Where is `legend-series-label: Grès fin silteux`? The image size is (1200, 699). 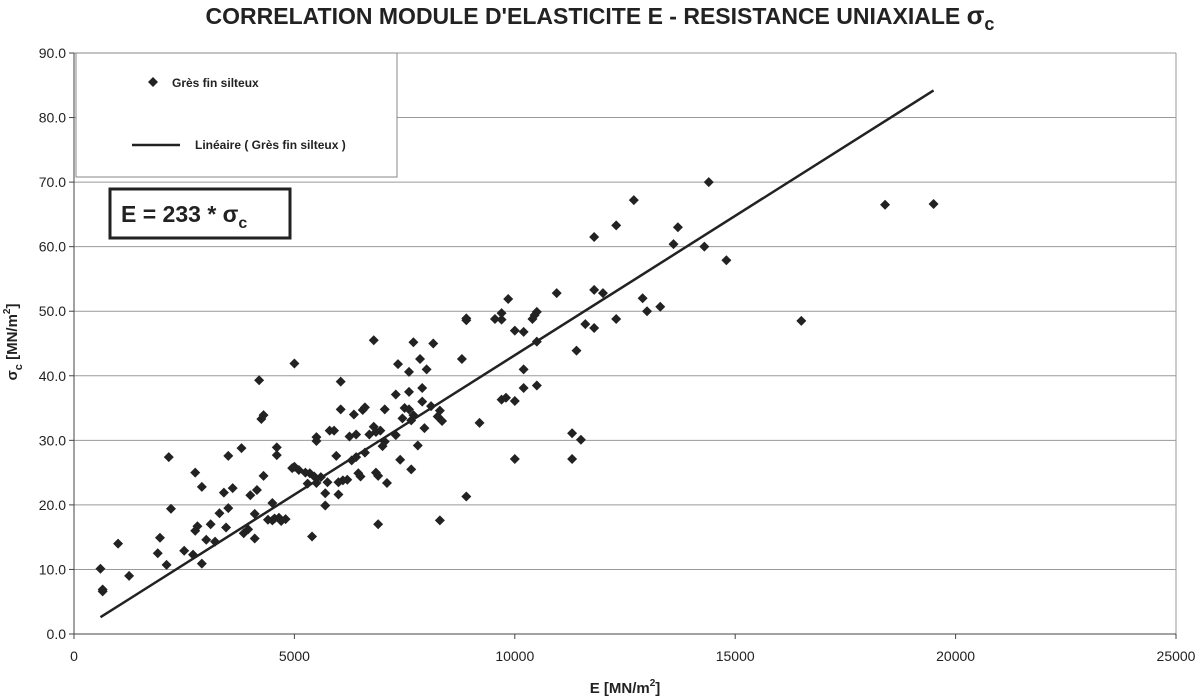
legend-series-label: Grès fin silteux is located at coordinates (215, 83).